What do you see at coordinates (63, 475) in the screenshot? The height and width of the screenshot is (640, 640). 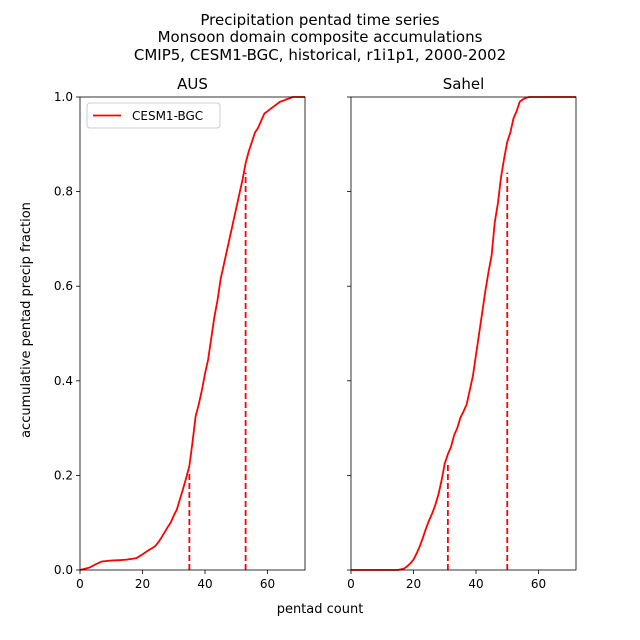 I see `y-tick-label: 0.2` at bounding box center [63, 475].